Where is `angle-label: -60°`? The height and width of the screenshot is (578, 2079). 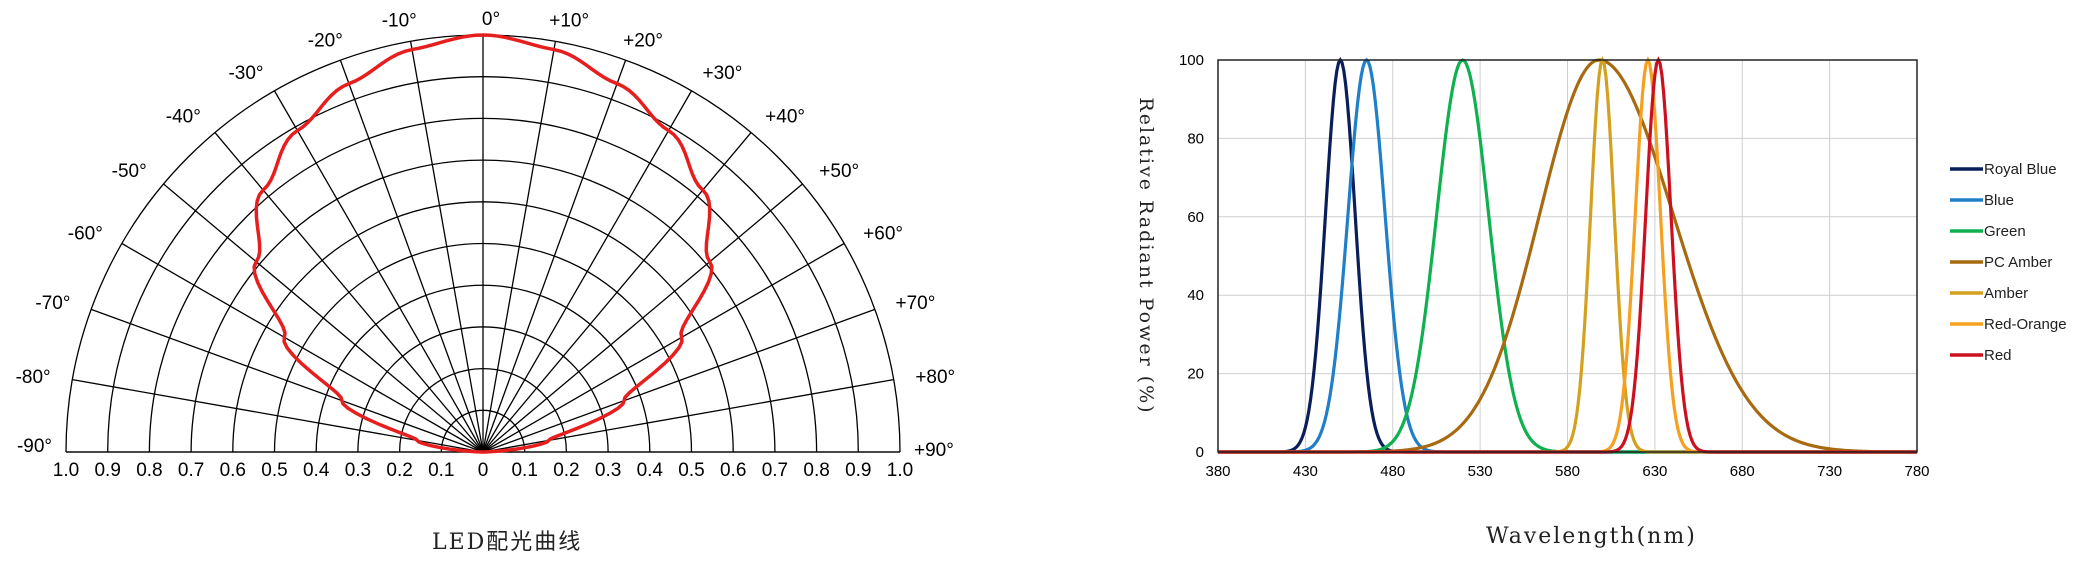 angle-label: -60° is located at coordinates (85, 234).